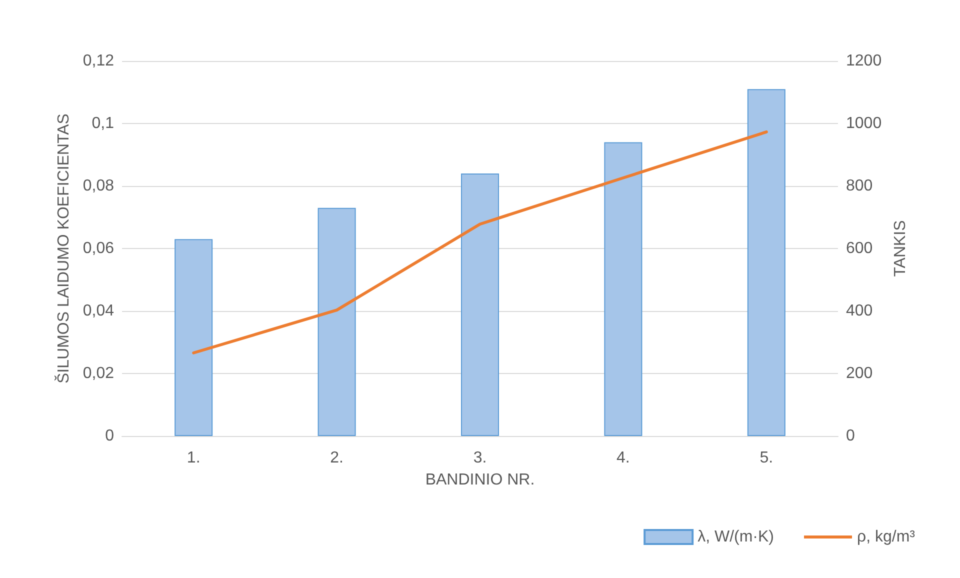  I want to click on y2-tick-label: 200, so click(859, 373).